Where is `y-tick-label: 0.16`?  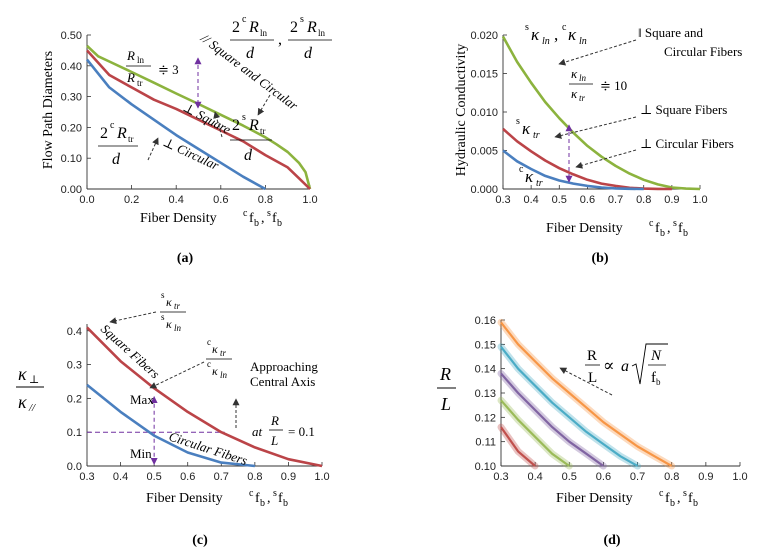 y-tick-label: 0.16 is located at coordinates (485, 321).